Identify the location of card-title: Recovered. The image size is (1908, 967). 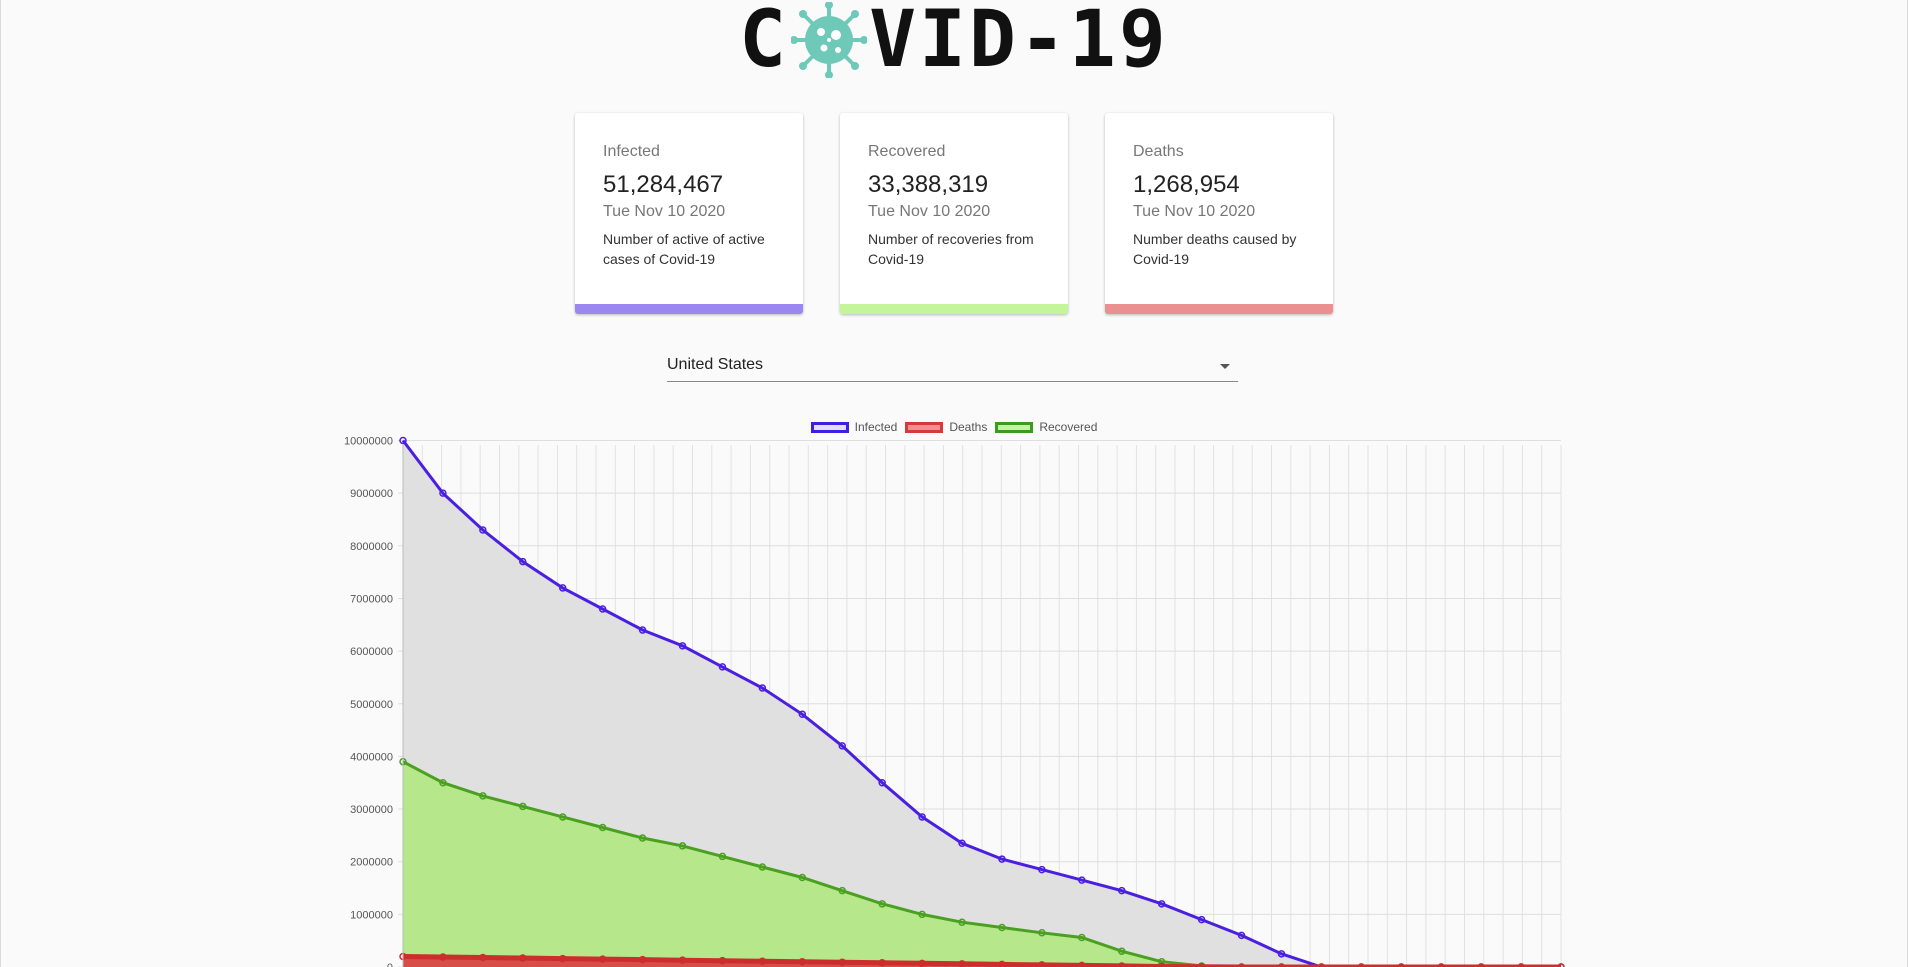
(907, 151).